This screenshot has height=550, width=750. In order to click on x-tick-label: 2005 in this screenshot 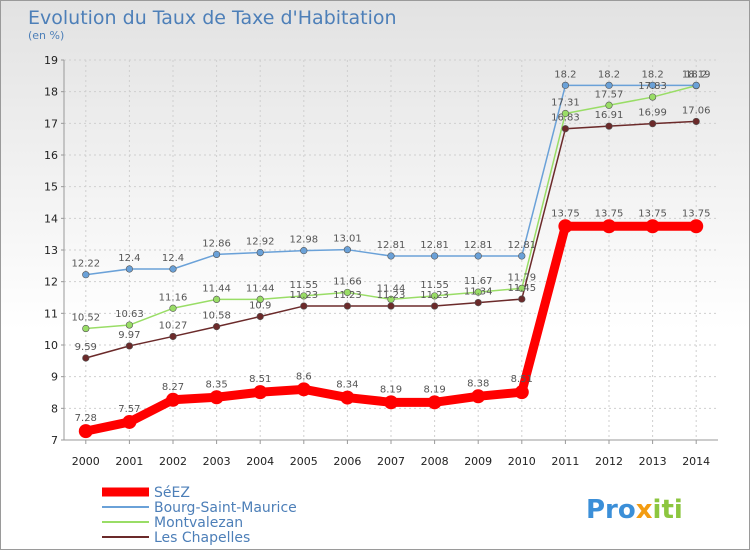, I will do `click(304, 461)`.